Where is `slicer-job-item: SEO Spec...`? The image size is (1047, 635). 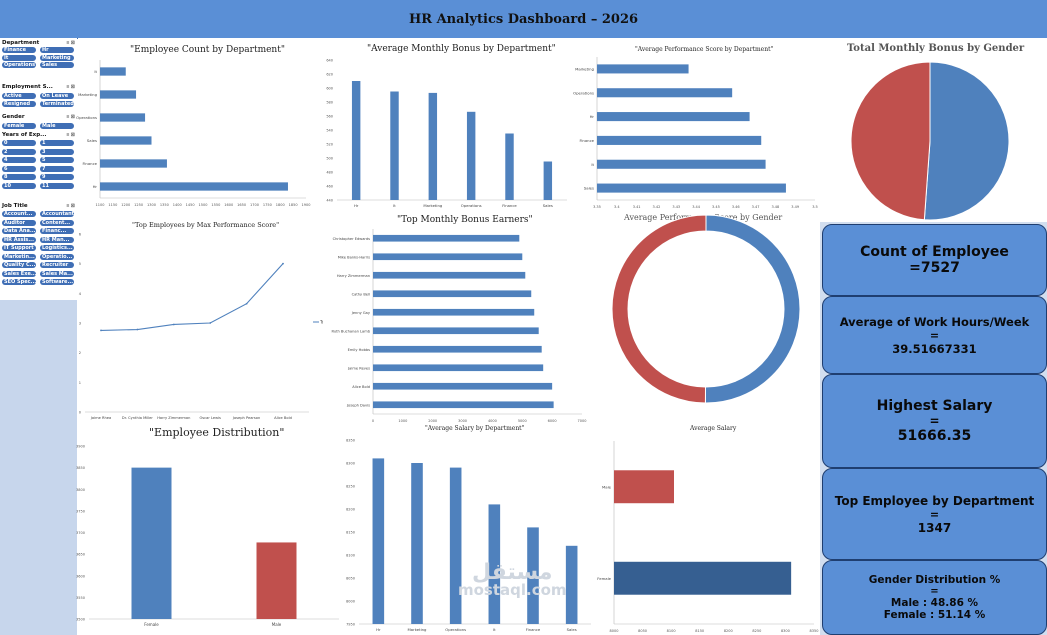
slicer-job-item: SEO Spec... is located at coordinates (19, 282).